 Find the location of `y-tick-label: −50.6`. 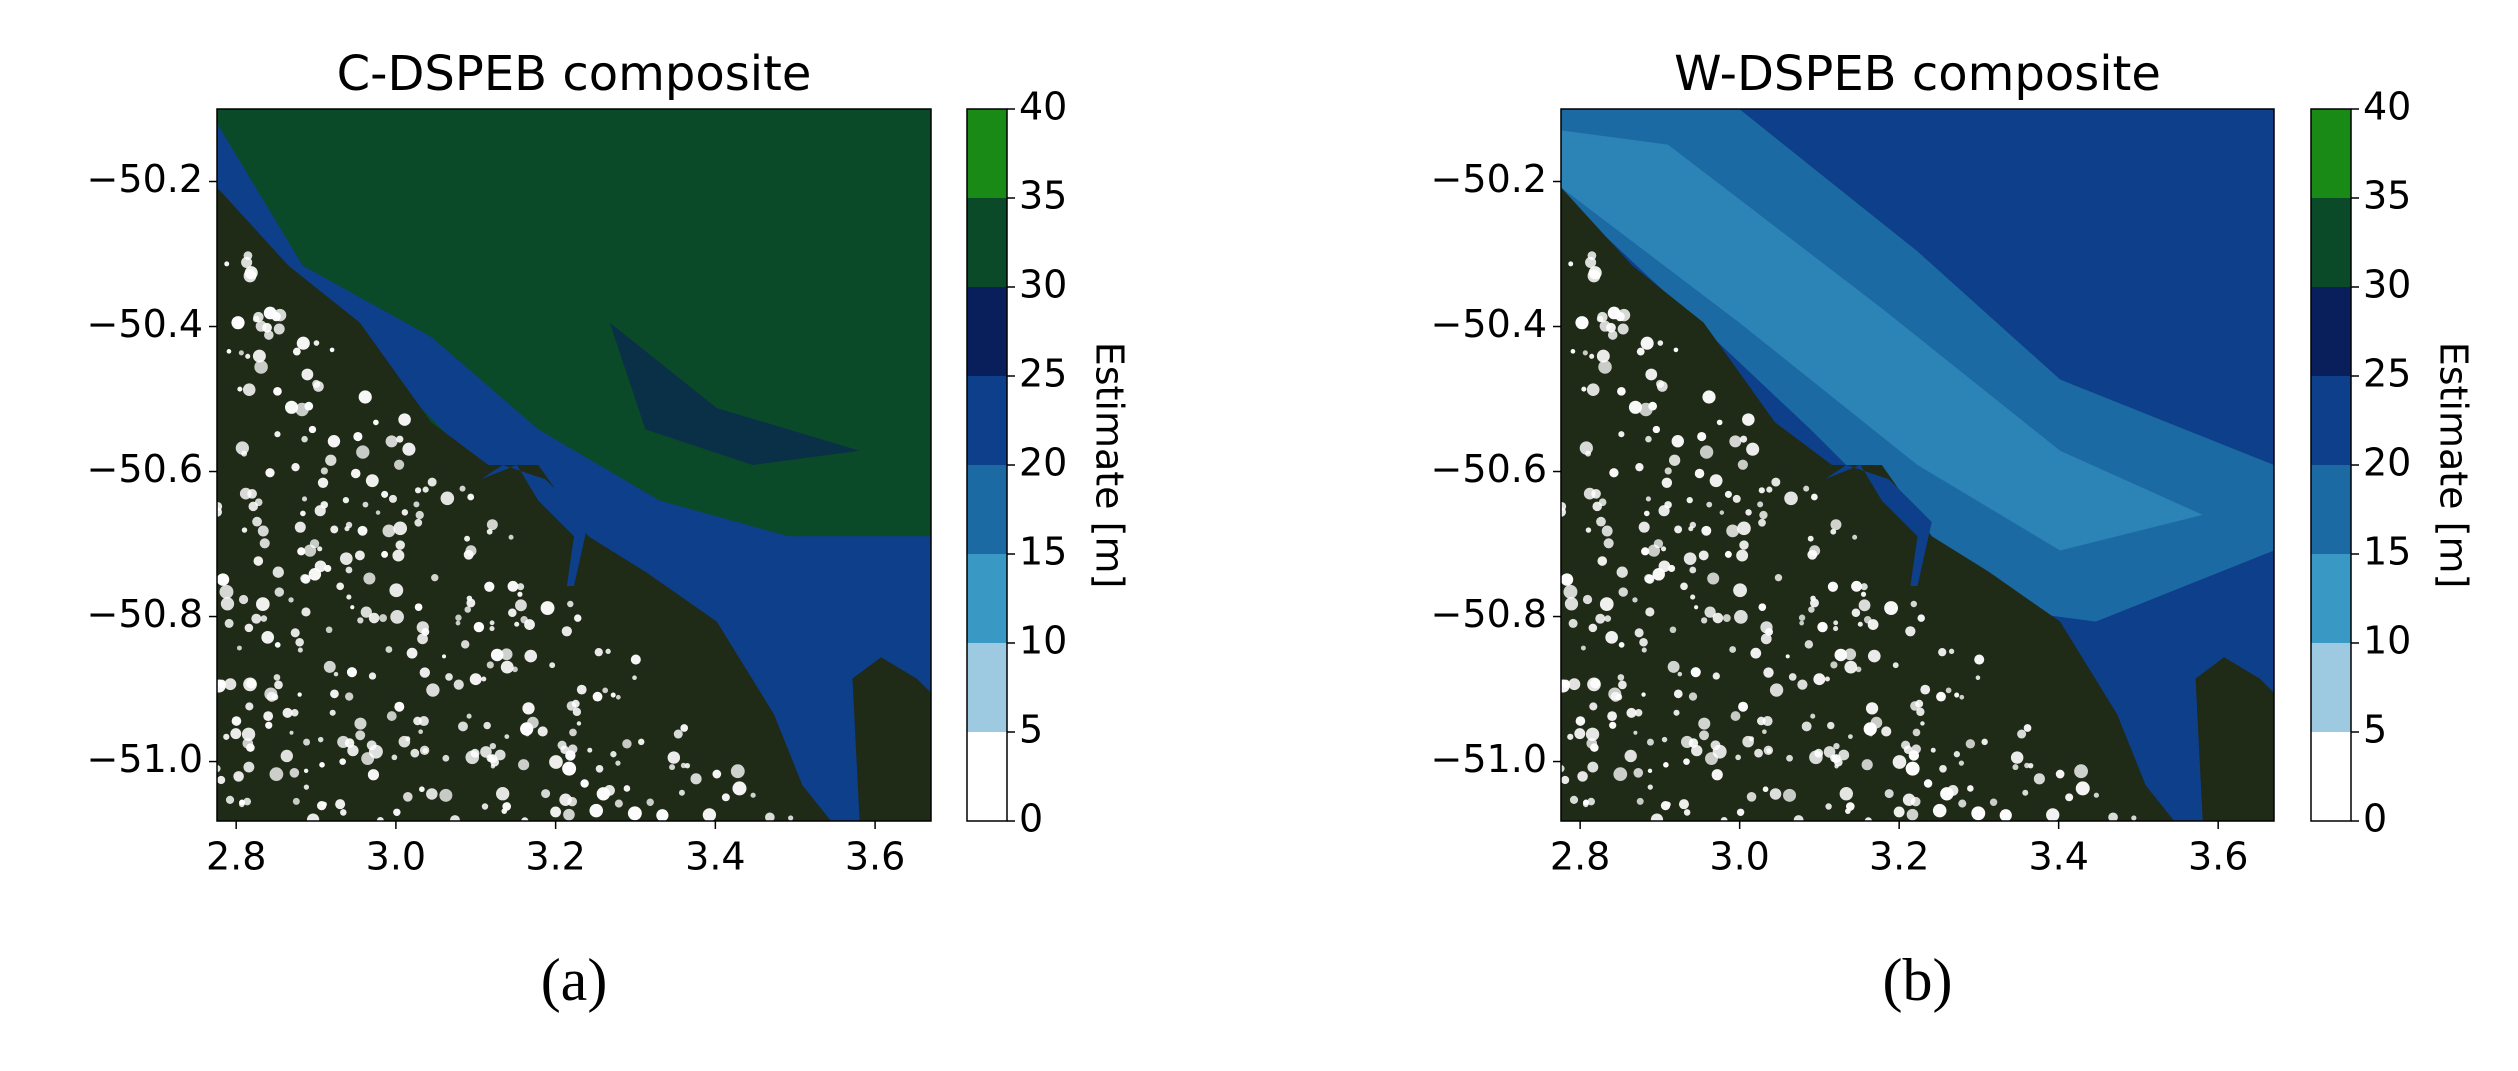

y-tick-label: −50.6 is located at coordinates (1489, 469).